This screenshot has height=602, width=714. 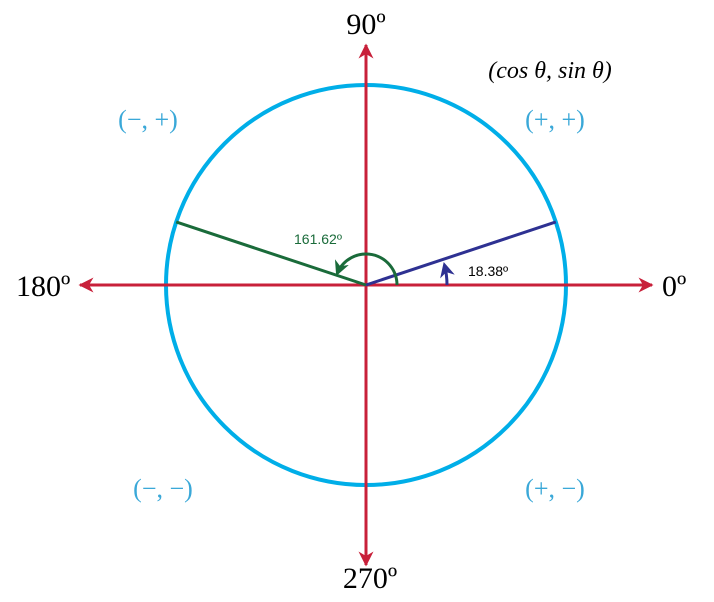 I want to click on quadrant-3-signs: (−, −), so click(x=163, y=488).